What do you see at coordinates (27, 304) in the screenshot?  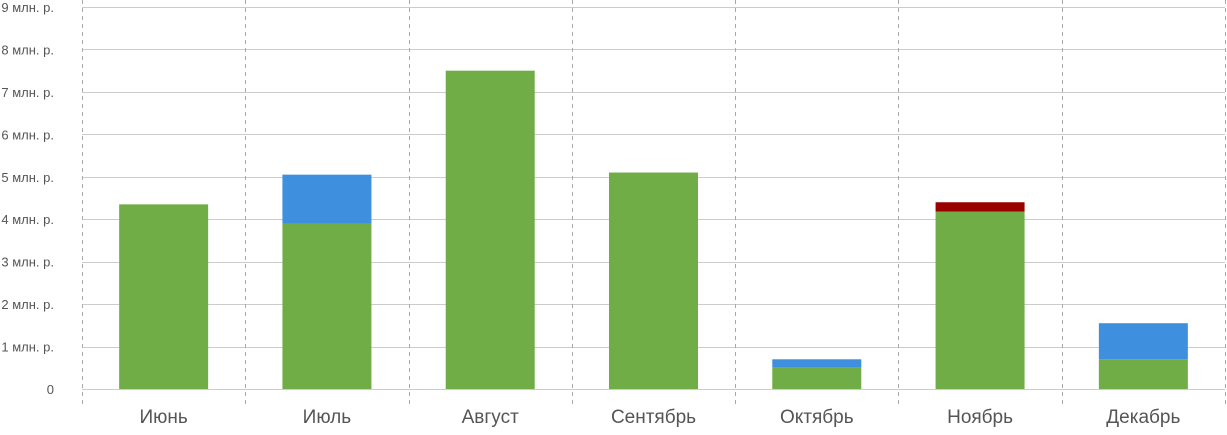 I see `y-tick-label: 2 млн. р.` at bounding box center [27, 304].